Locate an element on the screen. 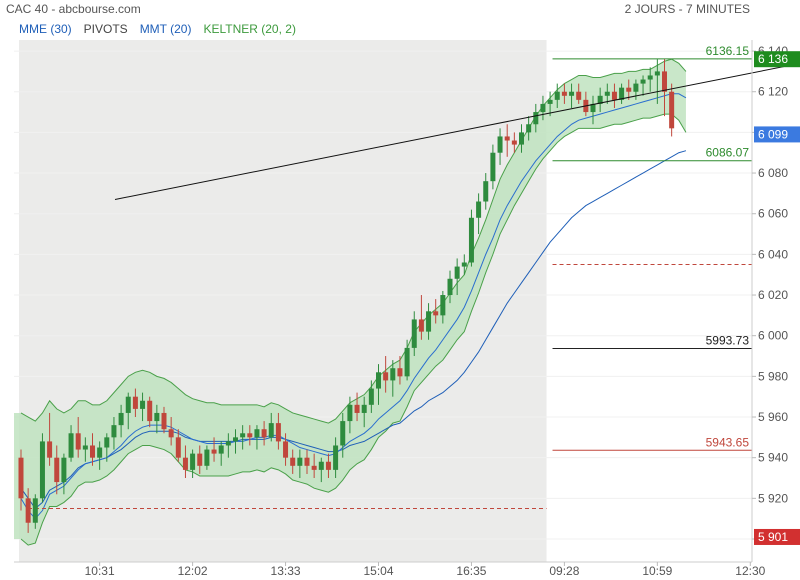 This screenshot has height=580, width=800. legend-keltner: KELTNER (20, 2) is located at coordinates (249, 29).